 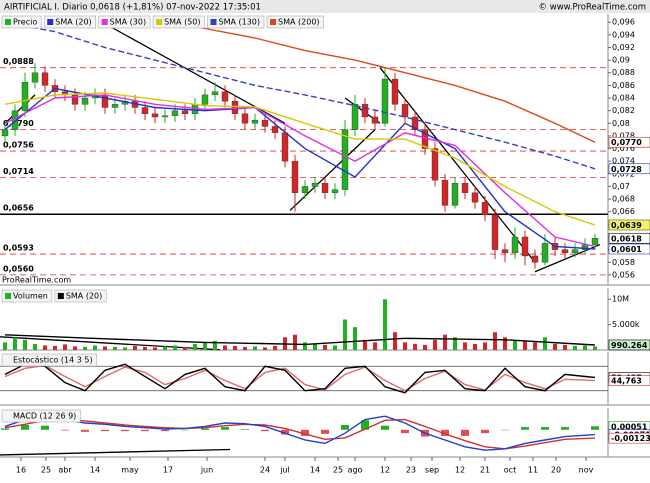 I want to click on level-label: 0,0888, so click(x=18, y=61).